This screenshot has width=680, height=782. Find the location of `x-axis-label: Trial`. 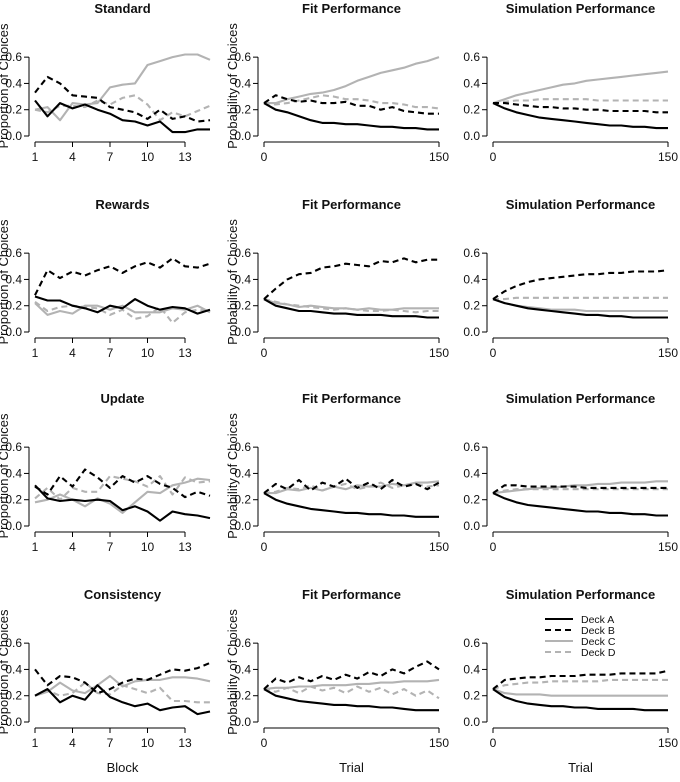

x-axis-label: Trial is located at coordinates (580, 767).